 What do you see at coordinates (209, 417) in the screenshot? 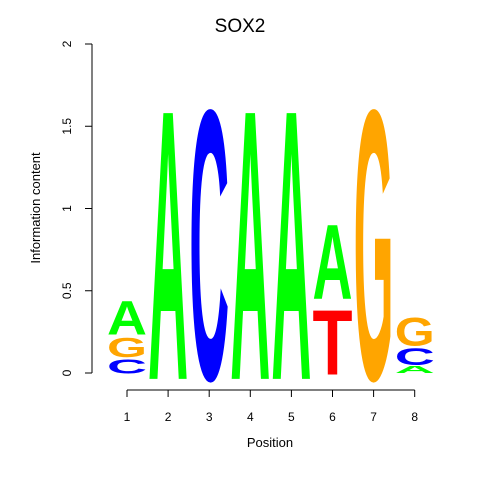
I see `x-tick-label: 3` at bounding box center [209, 417].